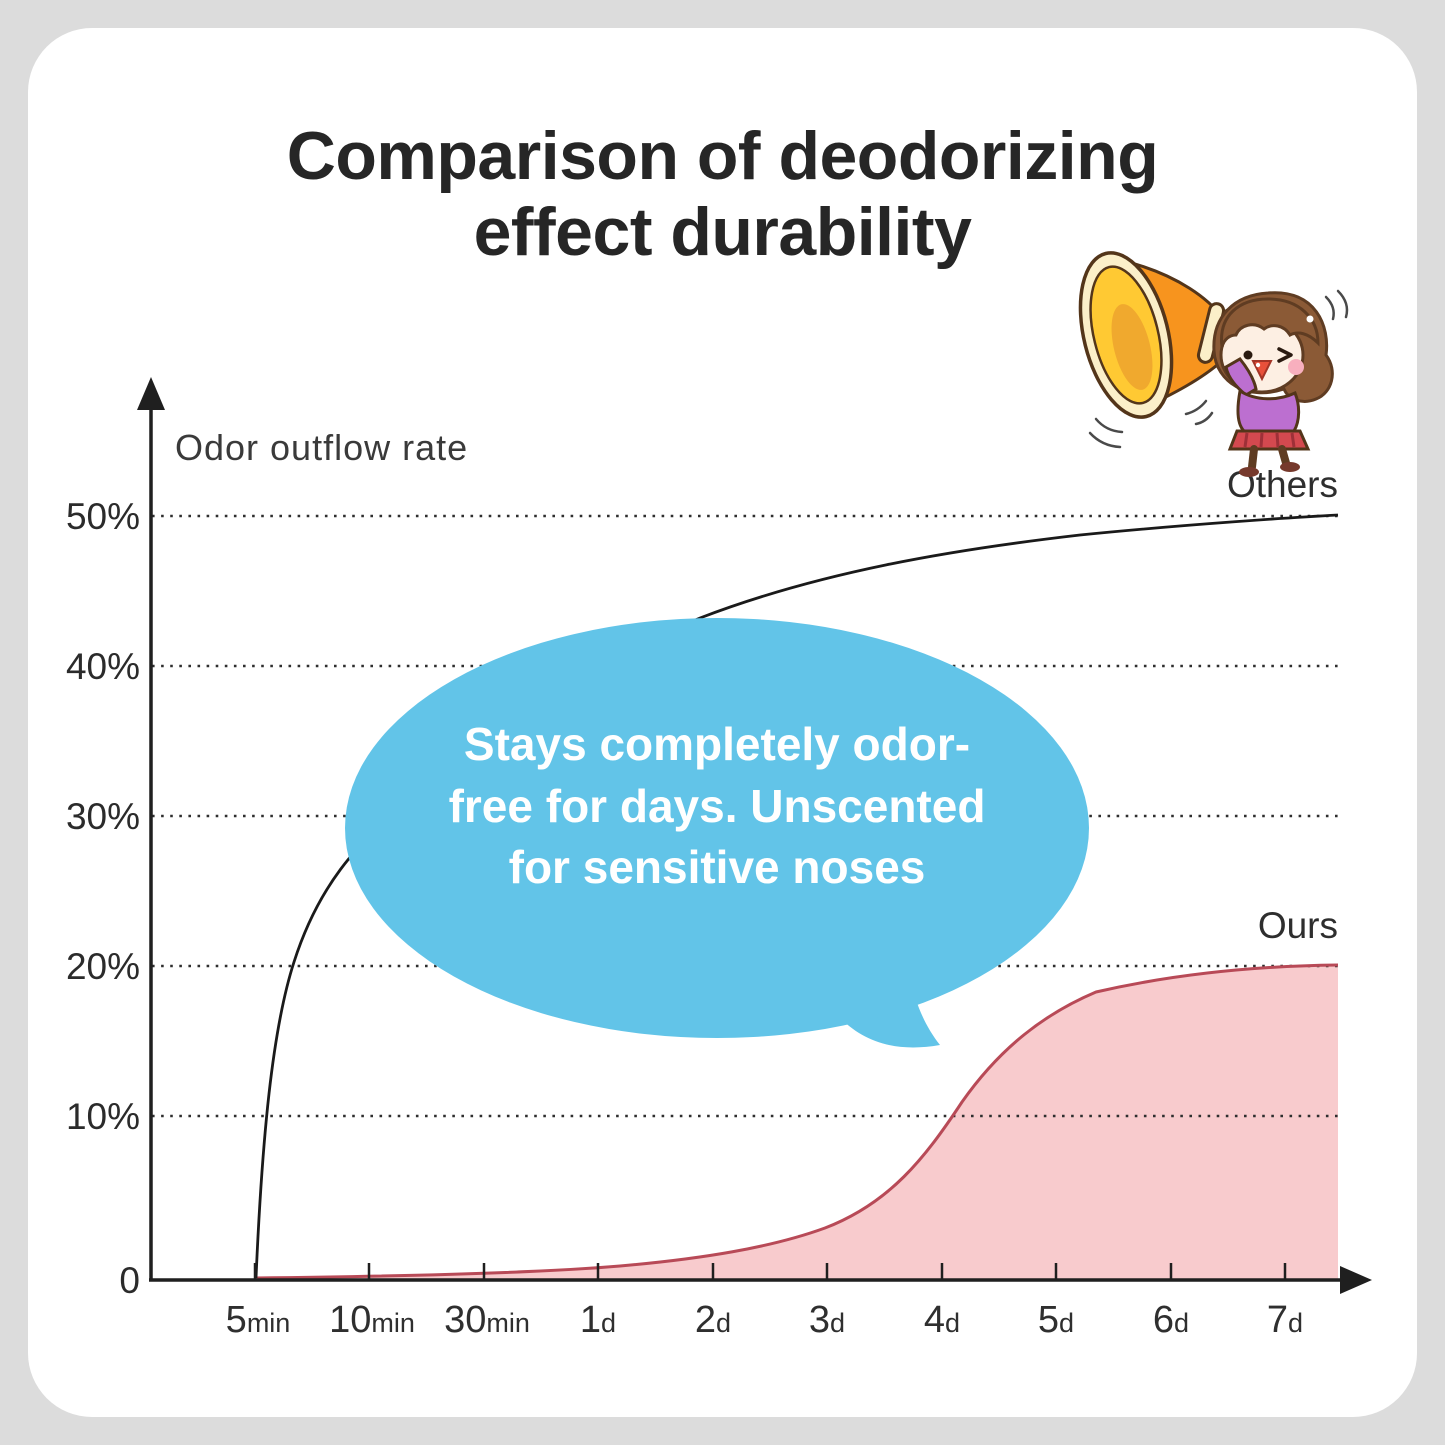 The width and height of the screenshot is (1445, 1445). I want to click on girl-leg-left, so click(1253, 458).